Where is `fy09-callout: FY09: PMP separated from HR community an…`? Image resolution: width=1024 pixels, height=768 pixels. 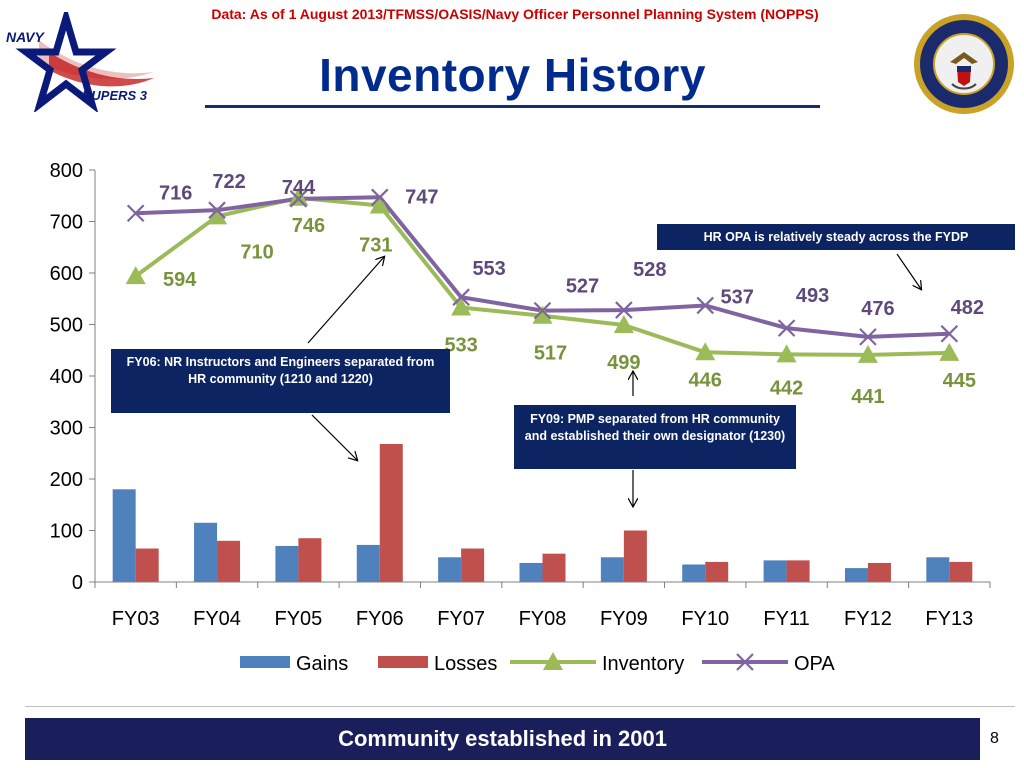 fy09-callout: FY09: PMP separated from HR community an… is located at coordinates (655, 437).